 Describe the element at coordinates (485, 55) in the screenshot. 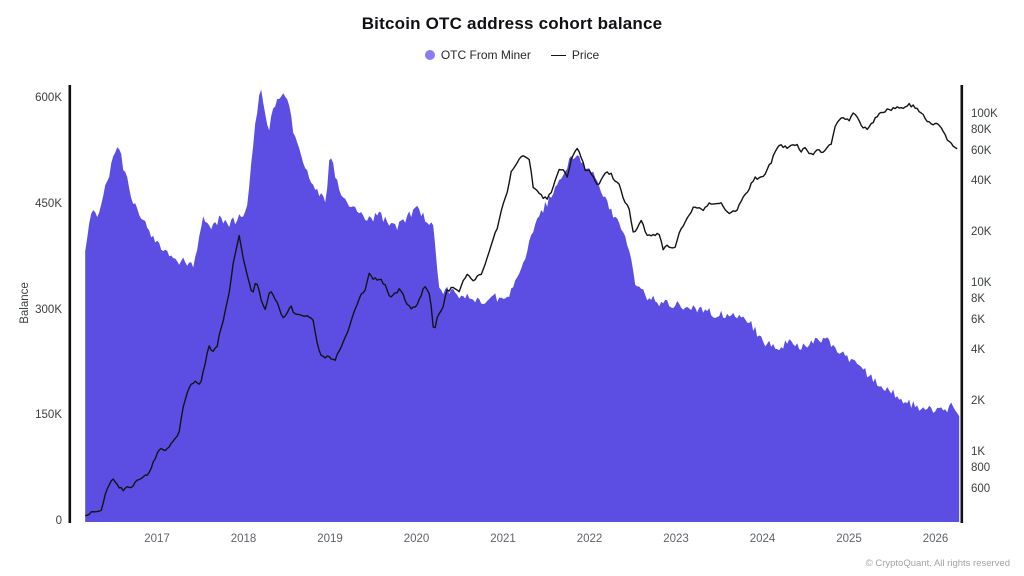

I see `legend-label-otc: OTC From Miner` at that location.